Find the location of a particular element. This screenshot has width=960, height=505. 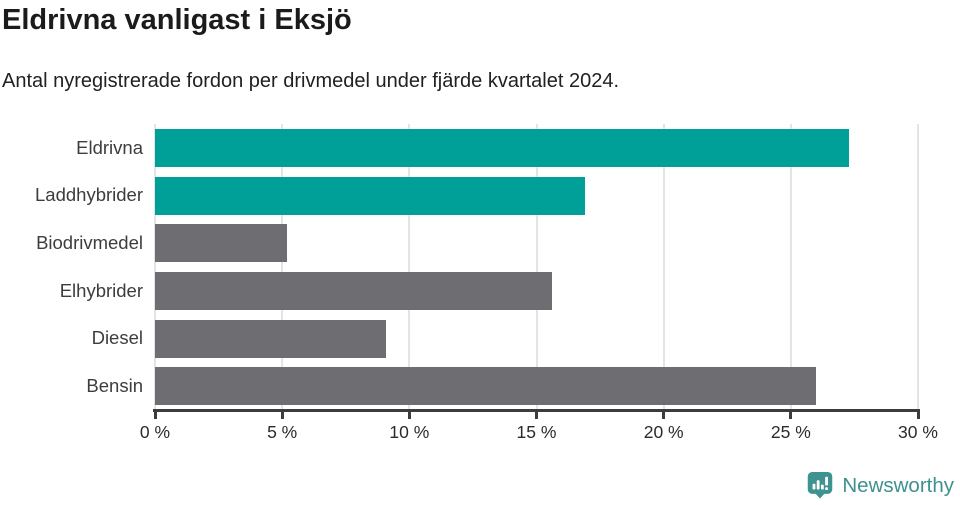

category-label-laddhybrider: Laddhybrider is located at coordinates (89, 195).